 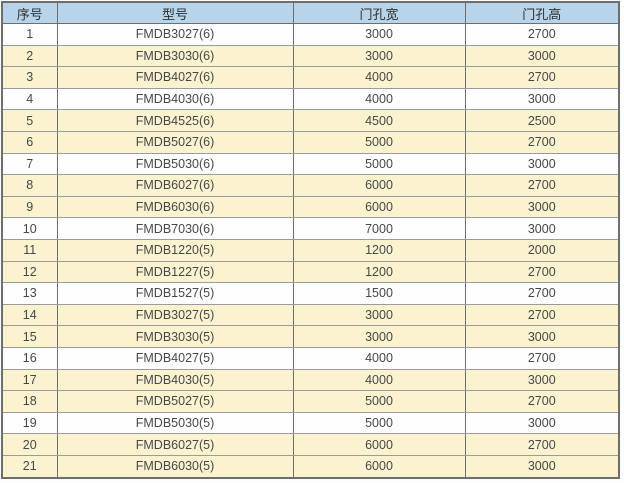 I want to click on table-row: 9 FMDB6030(6) 6000 3000, so click(x=310, y=207).